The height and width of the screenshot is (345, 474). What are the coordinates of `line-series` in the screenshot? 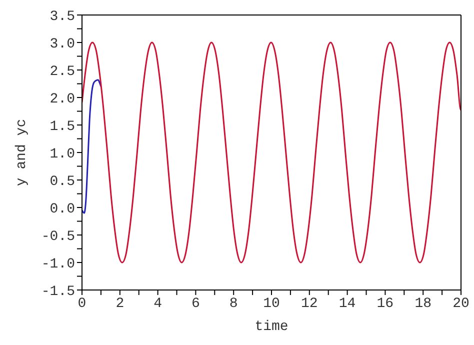 It's located at (92, 146).